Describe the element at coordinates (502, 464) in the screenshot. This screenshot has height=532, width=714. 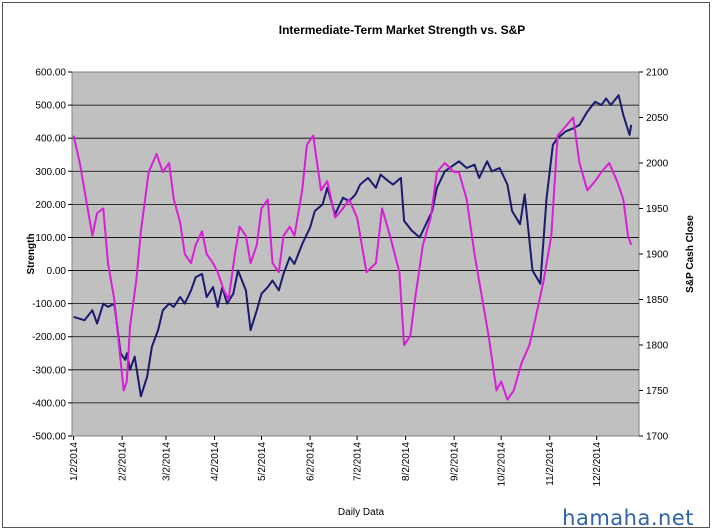
I see `x-tick-label: 10/2/2014` at that location.